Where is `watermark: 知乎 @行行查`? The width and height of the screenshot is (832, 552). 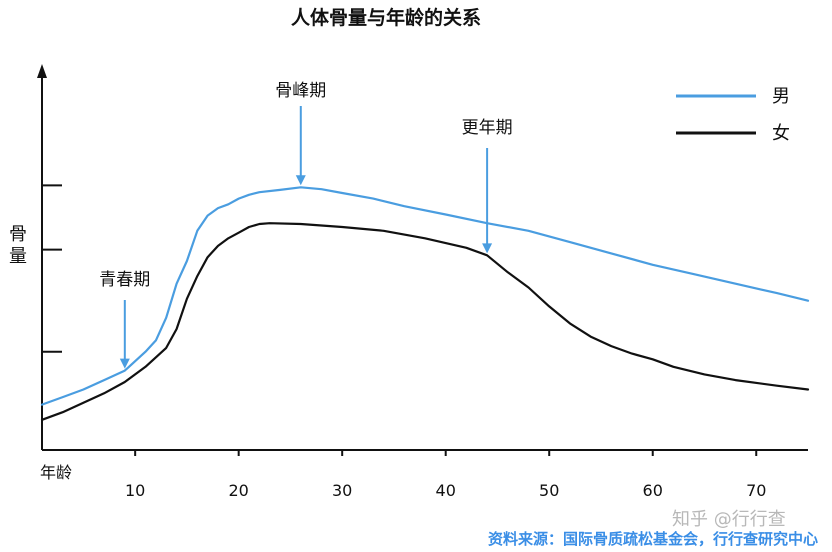
watermark: 知乎 @行行查 is located at coordinates (729, 519).